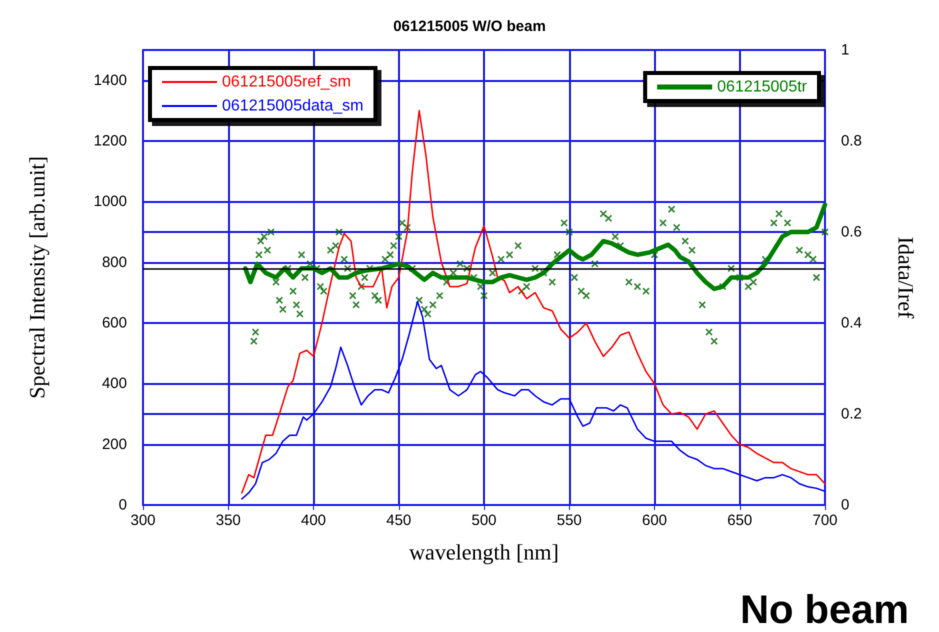 The image size is (939, 632). I want to click on y-tick-label: 1200, so click(110, 141).